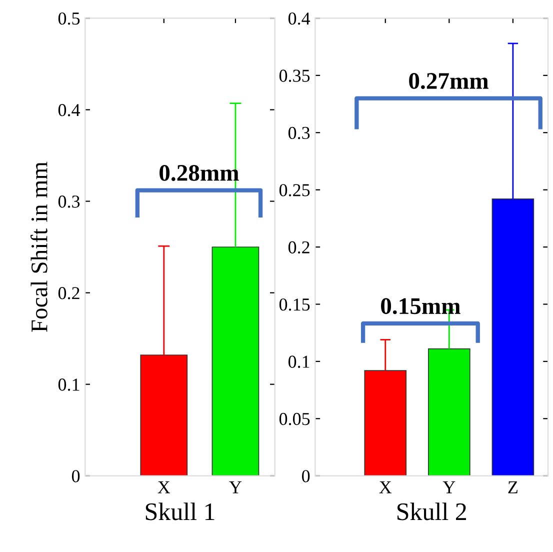 This screenshot has width=553, height=552. What do you see at coordinates (180, 511) in the screenshot?
I see `x-axis-title: Skull 1` at bounding box center [180, 511].